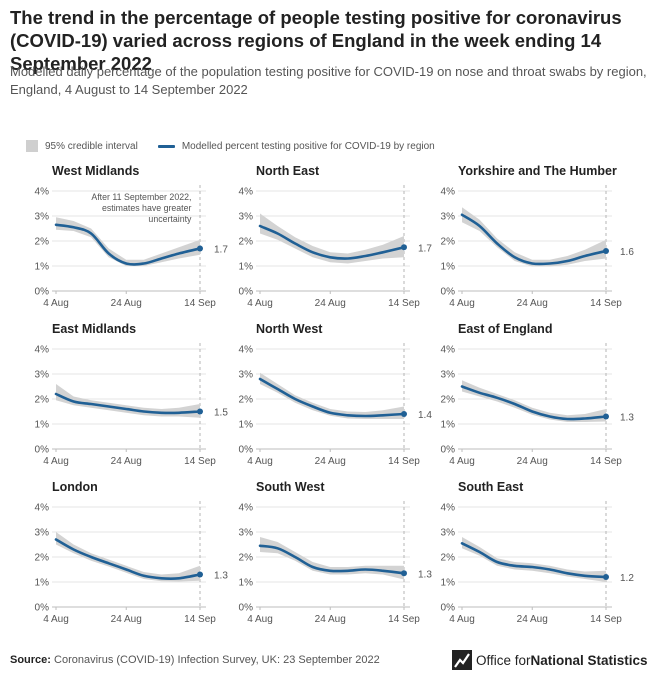 This screenshot has width=669, height=680. What do you see at coordinates (170, 219) in the screenshot?
I see `uncertainty-annotation-line: uncertainty` at bounding box center [170, 219].